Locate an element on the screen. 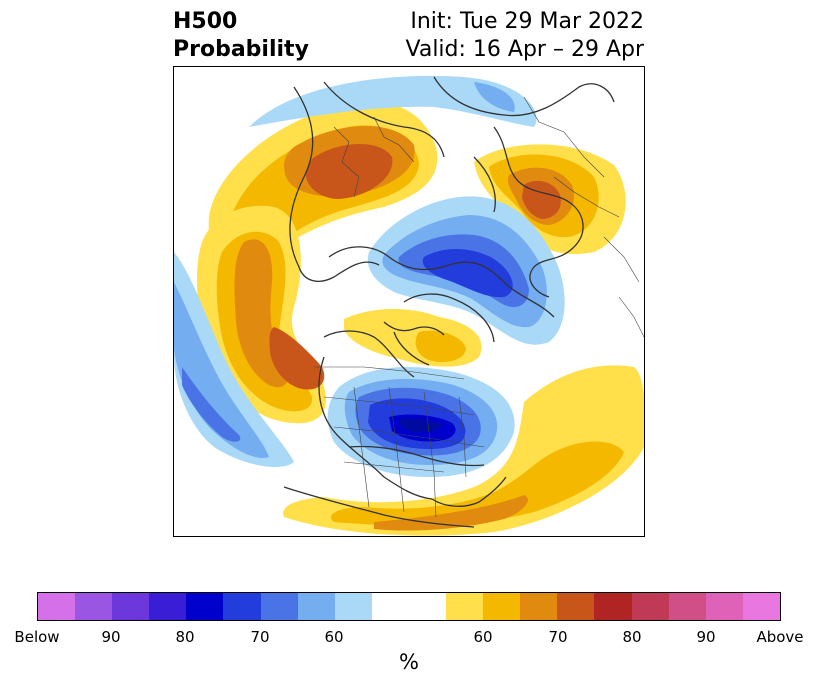  below-anomaly-canada is located at coordinates (421, 422).